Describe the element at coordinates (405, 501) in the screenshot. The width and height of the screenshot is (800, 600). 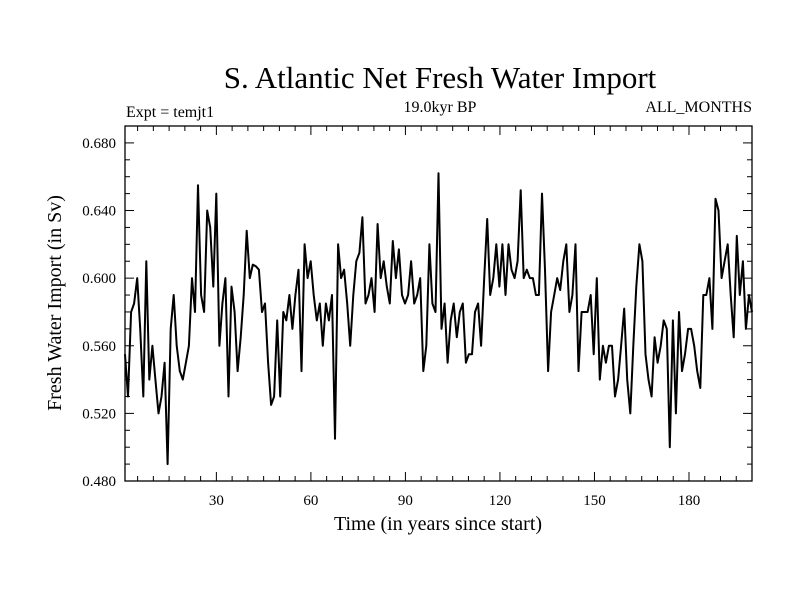
I see `x-tick-label: 90` at that location.